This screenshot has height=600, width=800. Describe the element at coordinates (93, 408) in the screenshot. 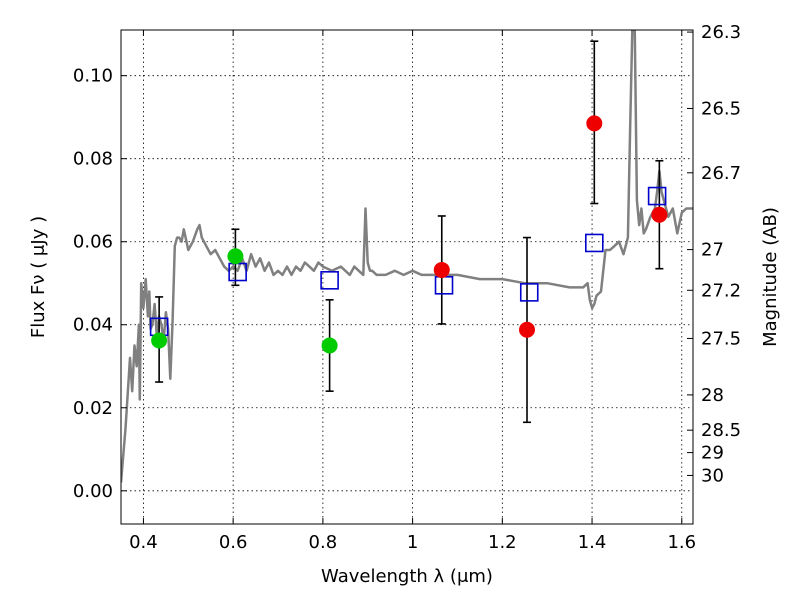

I see `y-tick-label: 0.02` at that location.